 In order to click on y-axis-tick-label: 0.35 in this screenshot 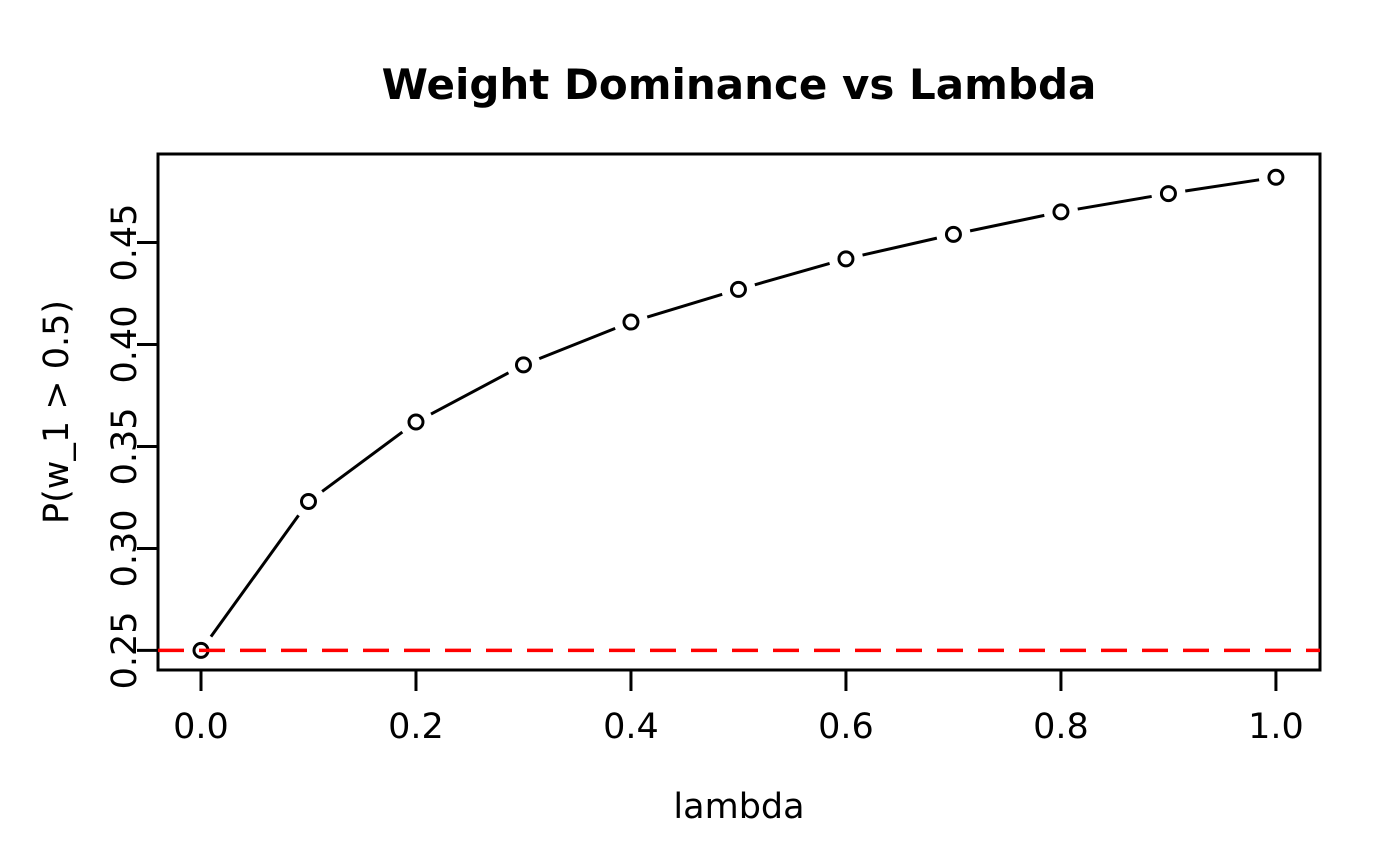, I will do `click(125, 446)`.